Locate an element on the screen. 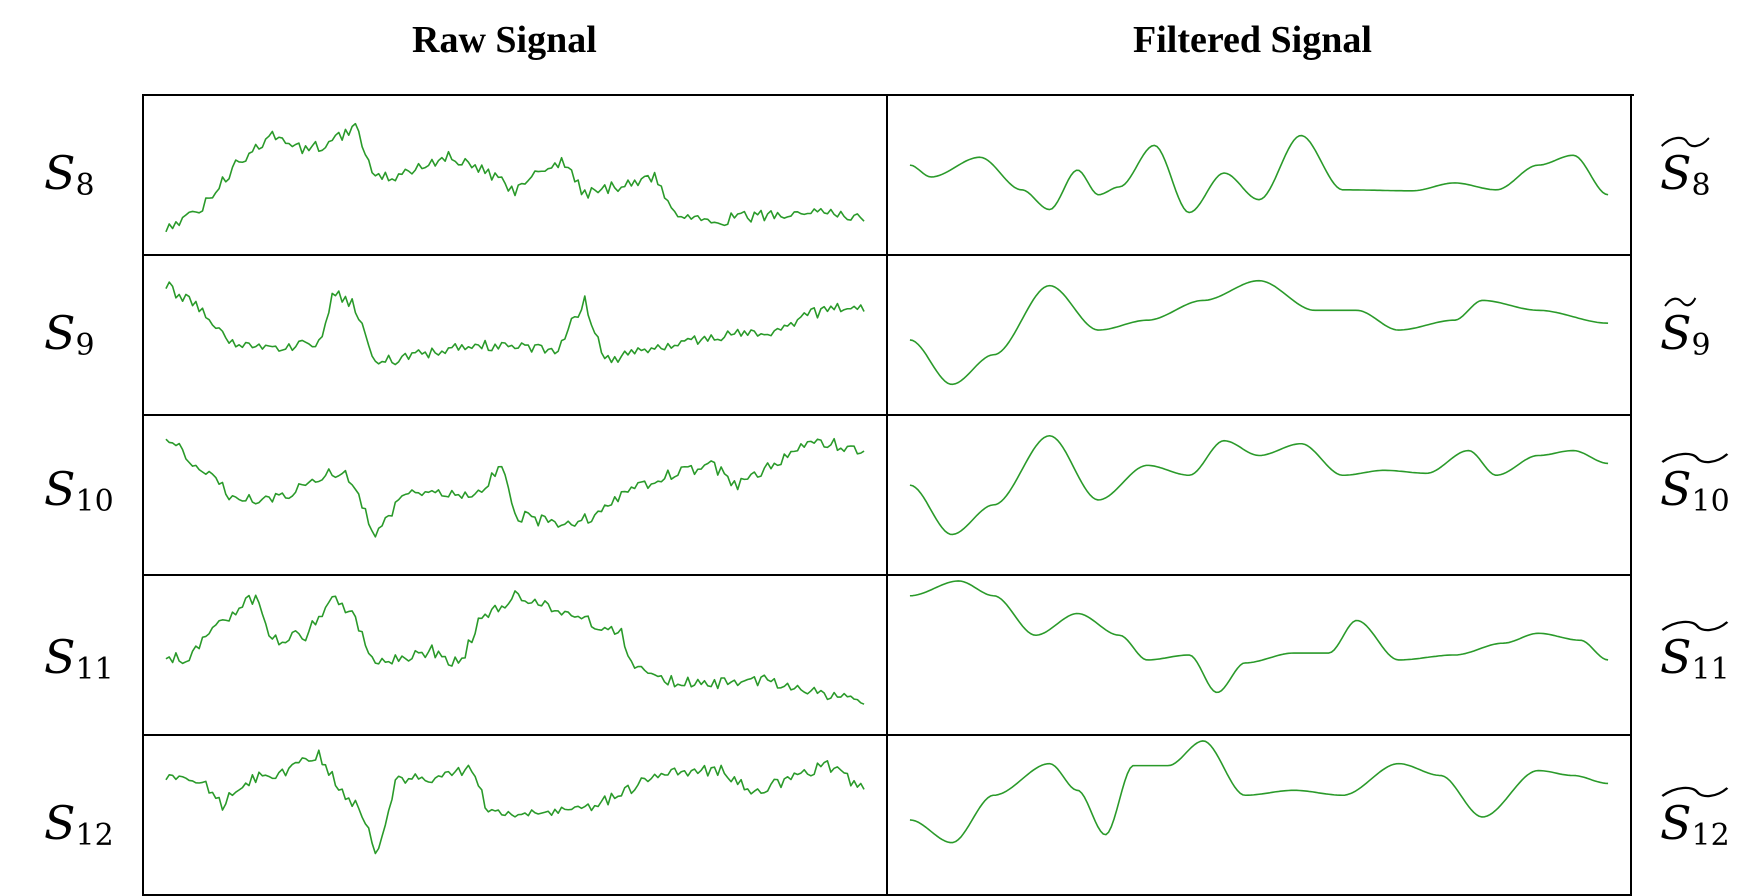  raw-signal-plot-s11 is located at coordinates (515, 647).